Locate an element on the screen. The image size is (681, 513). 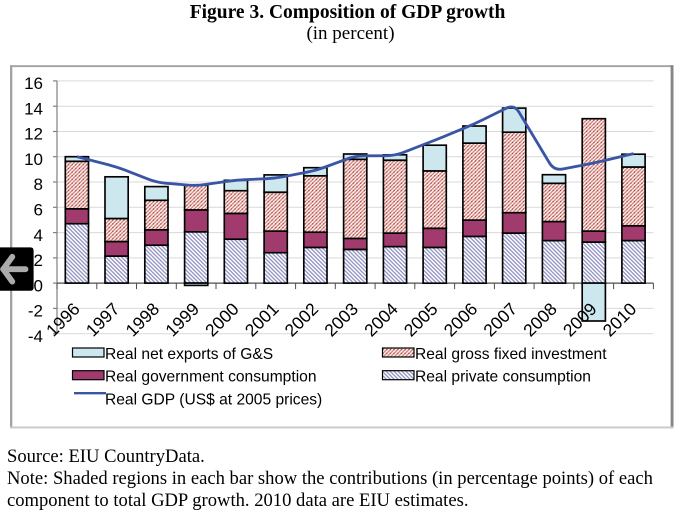
svg-text: 0 is located at coordinates (38, 285).